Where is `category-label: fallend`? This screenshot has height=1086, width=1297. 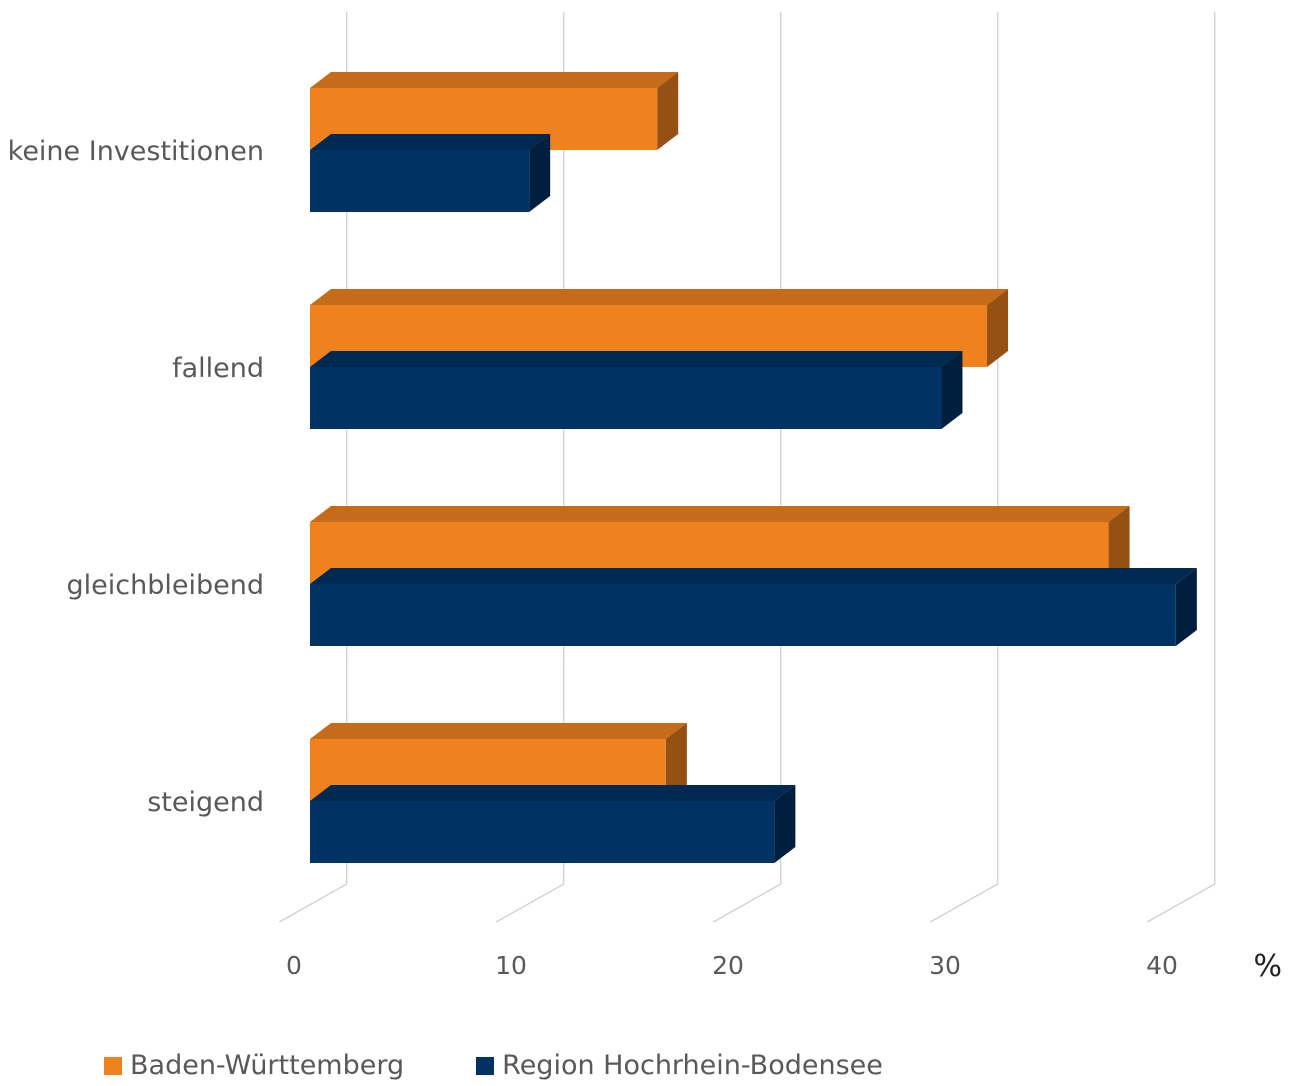 category-label: fallend is located at coordinates (218, 368).